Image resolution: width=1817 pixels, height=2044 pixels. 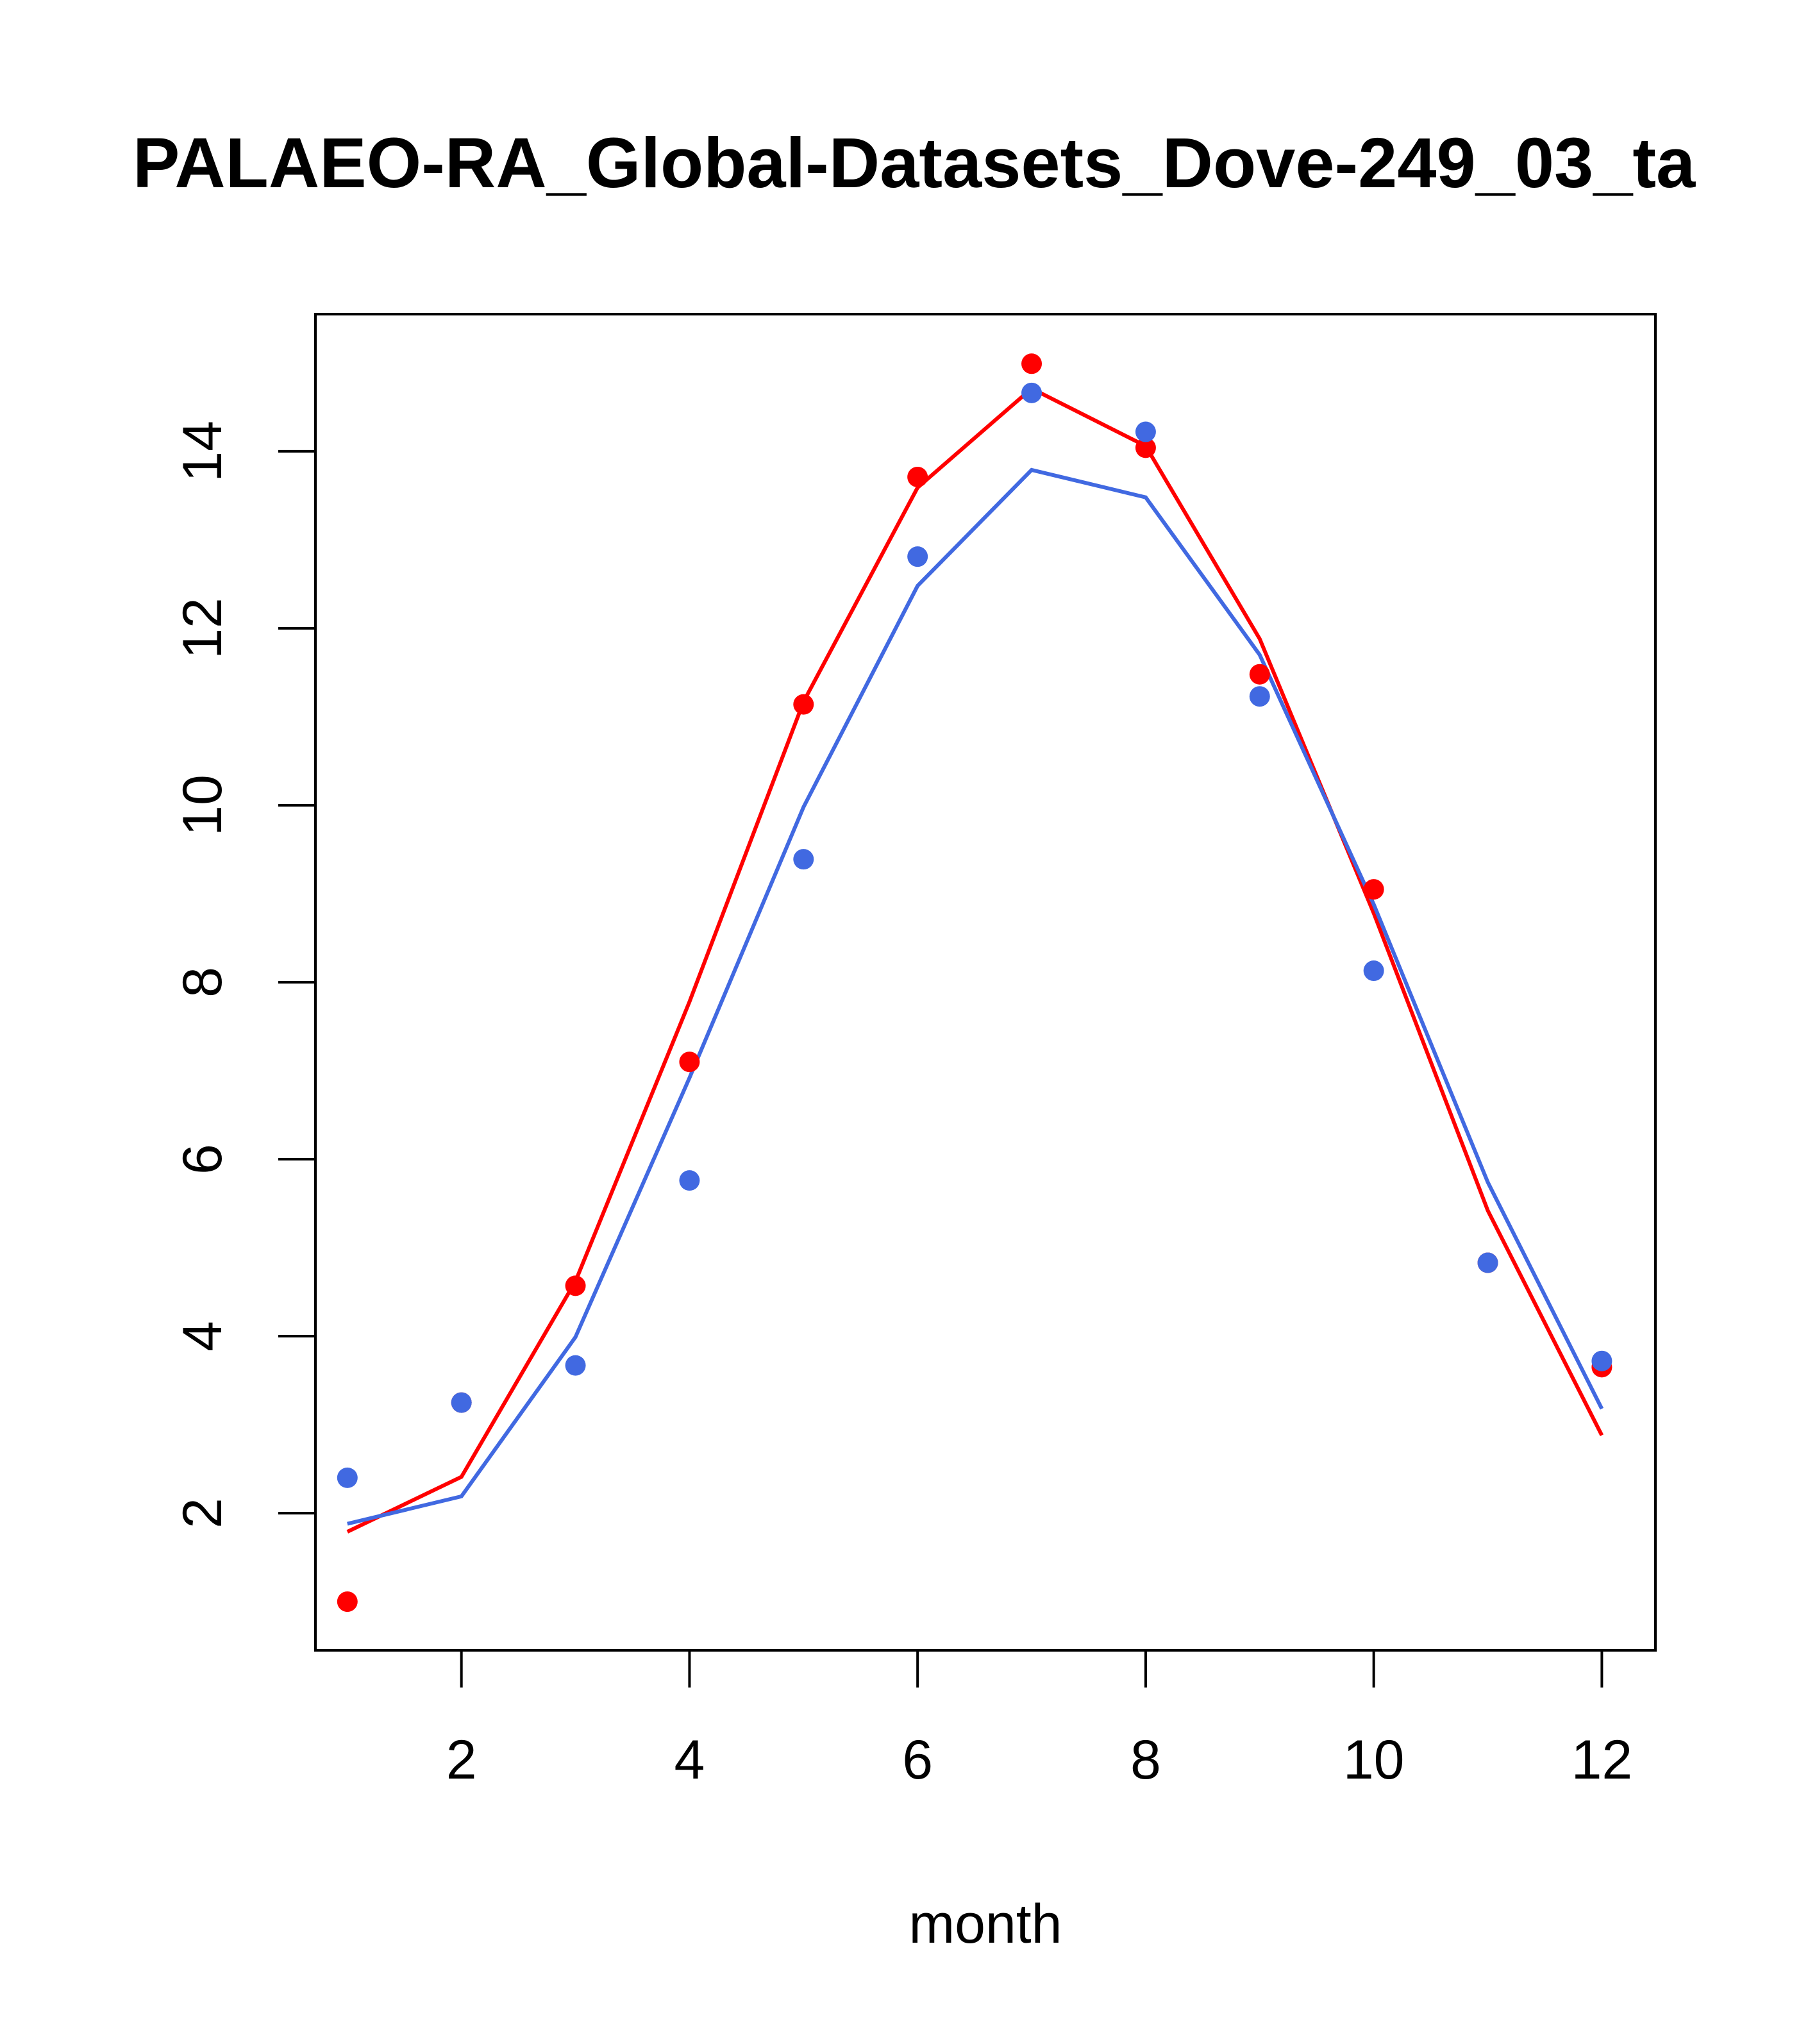 I want to click on x-tick-label: 2, so click(x=461, y=1760).